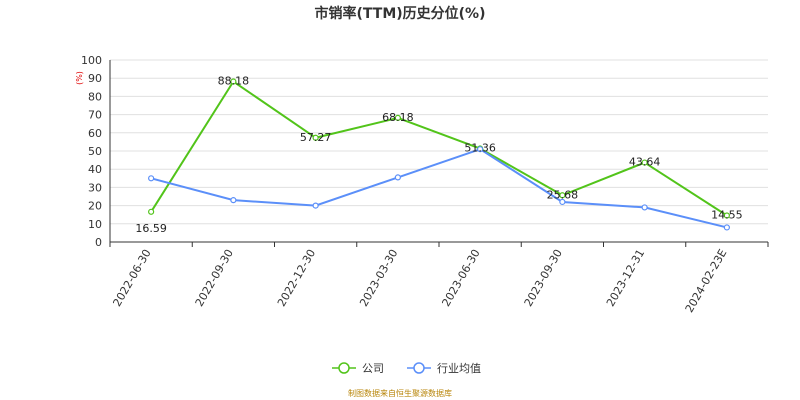 This screenshot has width=800, height=400. Describe the element at coordinates (95, 151) in the screenshot. I see `y-tick-label: 50` at that location.